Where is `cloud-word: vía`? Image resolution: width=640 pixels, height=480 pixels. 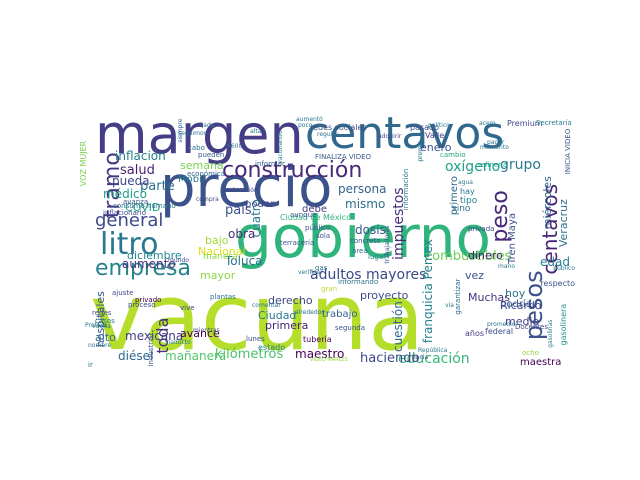
cloud-word: vía is located at coordinates (449, 305).